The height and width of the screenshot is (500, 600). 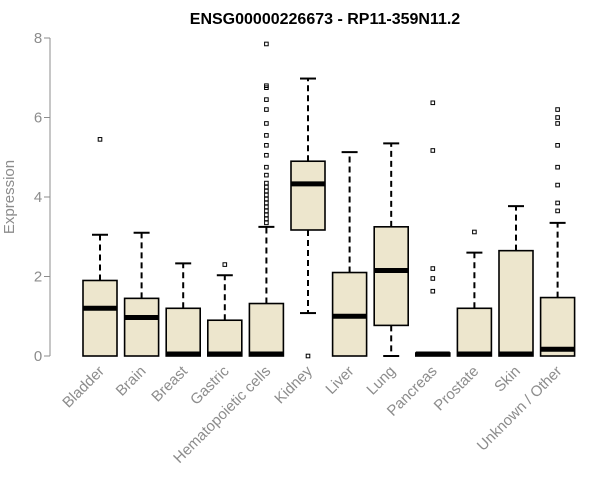 I want to click on y-tick-label: 8, so click(x=38, y=38).